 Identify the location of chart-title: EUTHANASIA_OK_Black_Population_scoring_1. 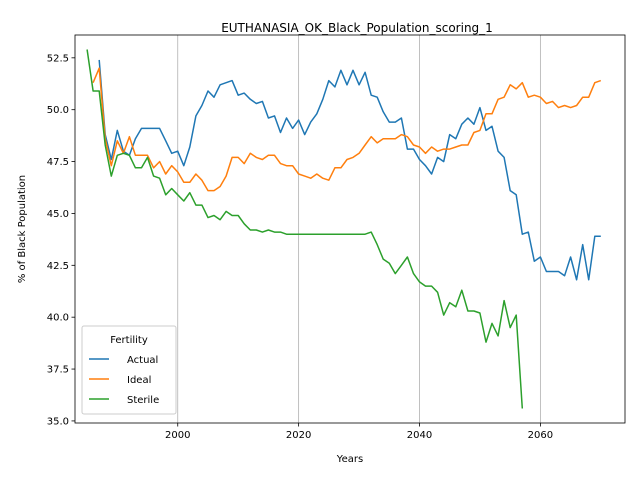
(357, 28).